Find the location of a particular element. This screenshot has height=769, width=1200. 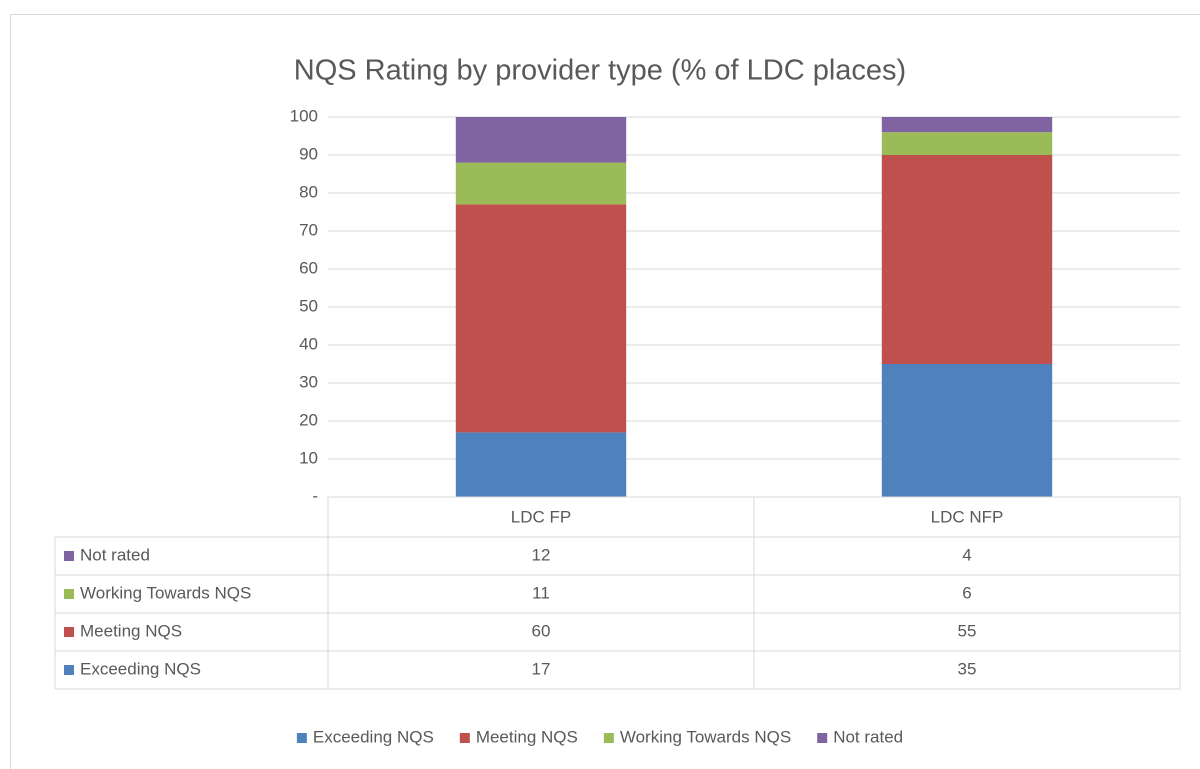

legend-label: Working Towards NQS is located at coordinates (705, 736).